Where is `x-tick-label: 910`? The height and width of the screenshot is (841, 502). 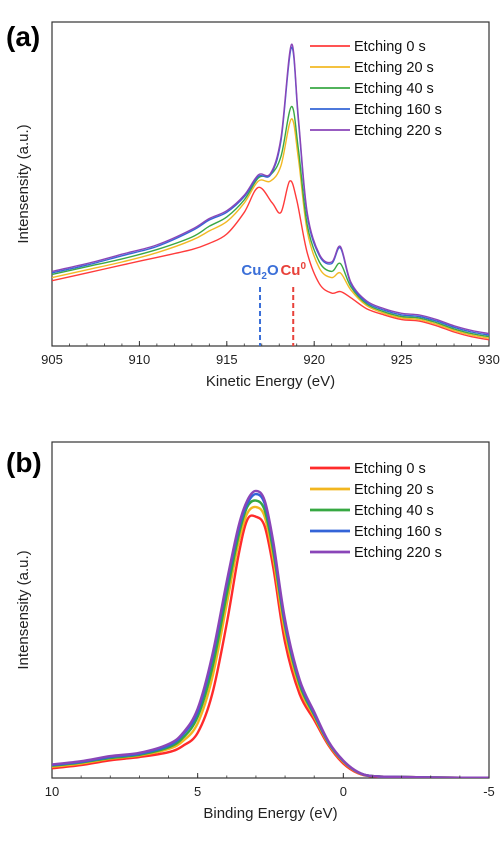 x-tick-label: 910 is located at coordinates (140, 359).